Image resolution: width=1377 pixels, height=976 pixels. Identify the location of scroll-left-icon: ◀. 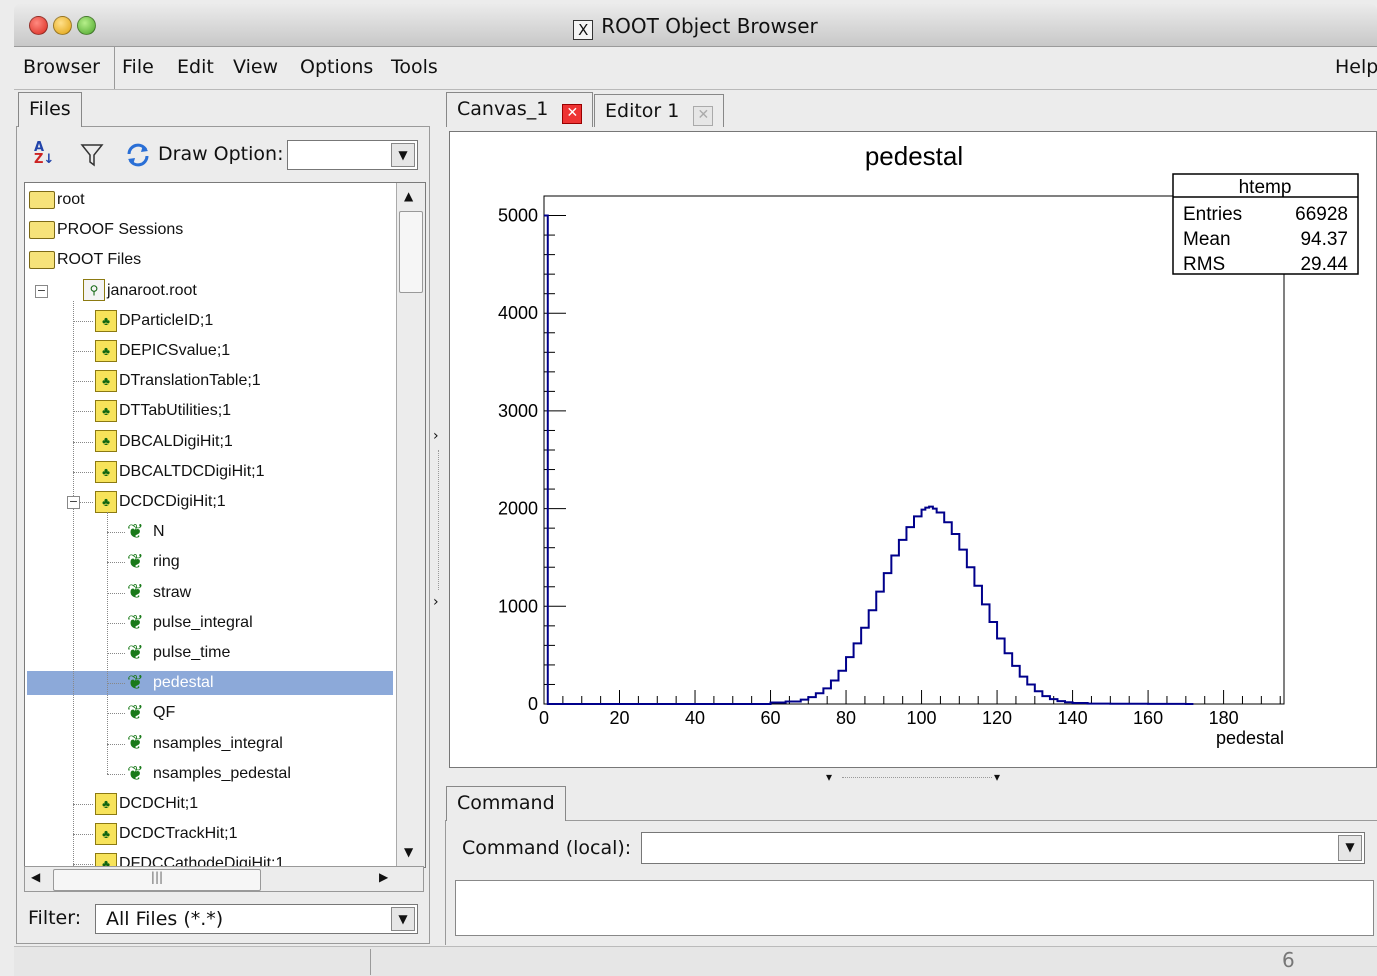
(36, 877).